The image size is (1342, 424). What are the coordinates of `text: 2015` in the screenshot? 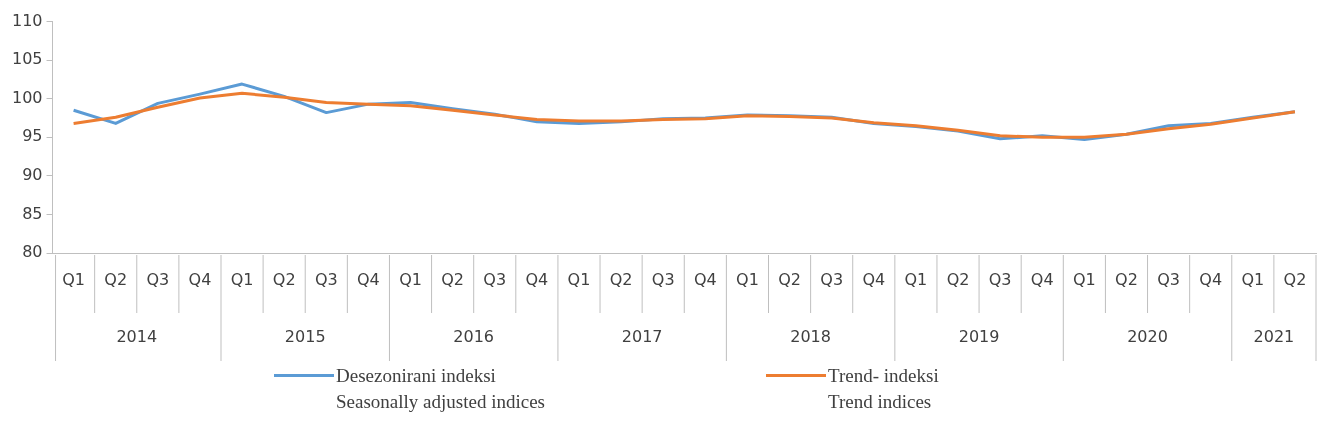 It's located at (305, 337).